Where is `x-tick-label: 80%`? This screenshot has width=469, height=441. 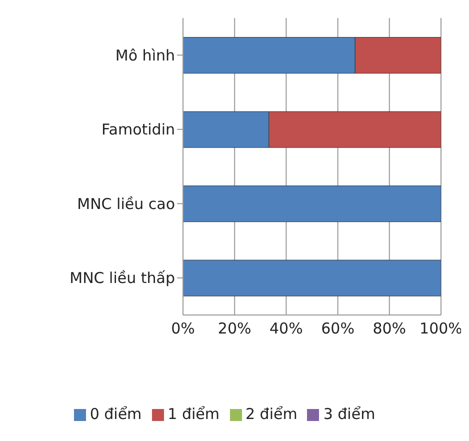 x-tick-label: 80% is located at coordinates (389, 329).